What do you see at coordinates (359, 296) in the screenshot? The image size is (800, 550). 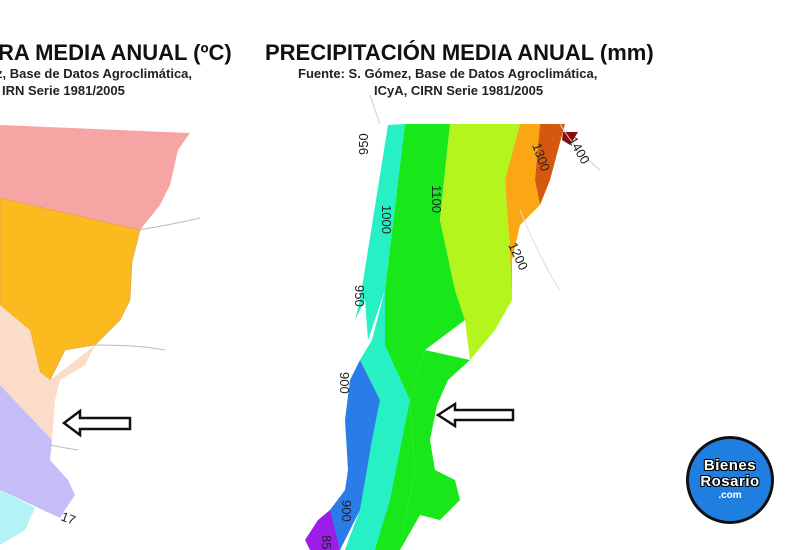 I see `contour-label-950-mid: 950` at bounding box center [359, 296].